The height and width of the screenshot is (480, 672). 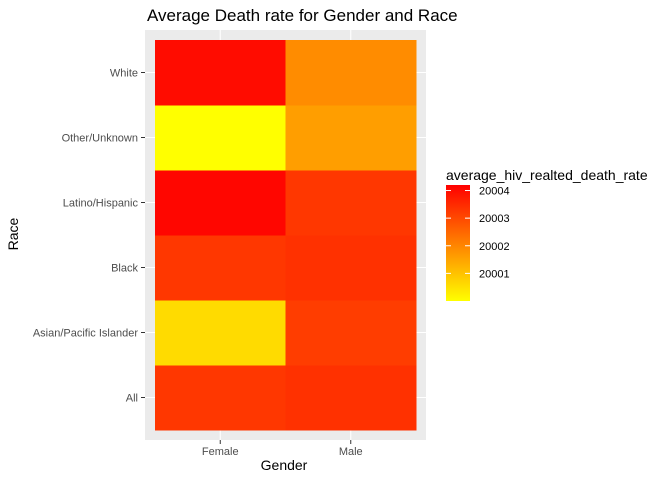 I want to click on y-tick-label: All, so click(x=132, y=399).